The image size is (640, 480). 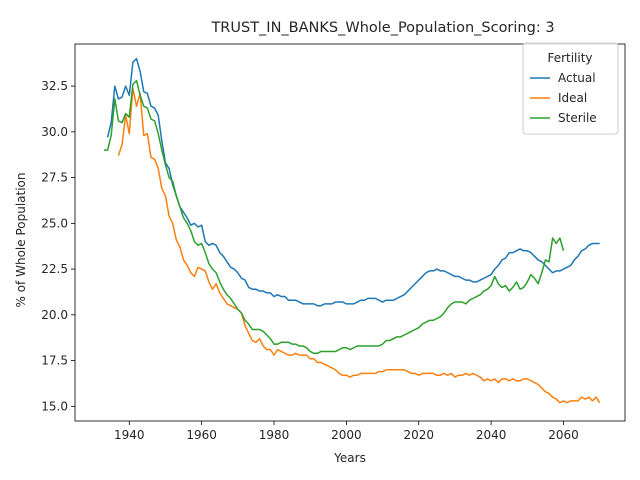 I want to click on y-axis-label: % of Whole Population, so click(x=21, y=240).